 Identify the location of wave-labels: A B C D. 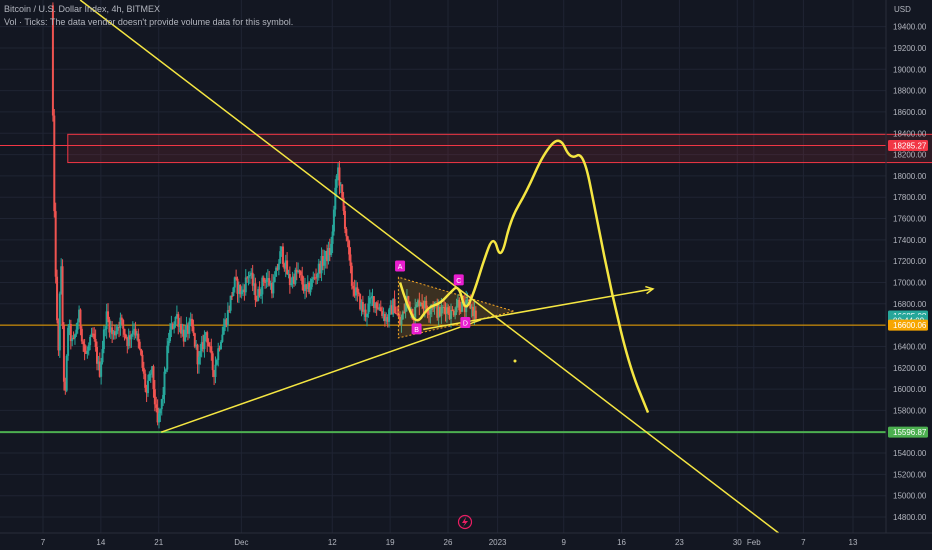
(433, 297).